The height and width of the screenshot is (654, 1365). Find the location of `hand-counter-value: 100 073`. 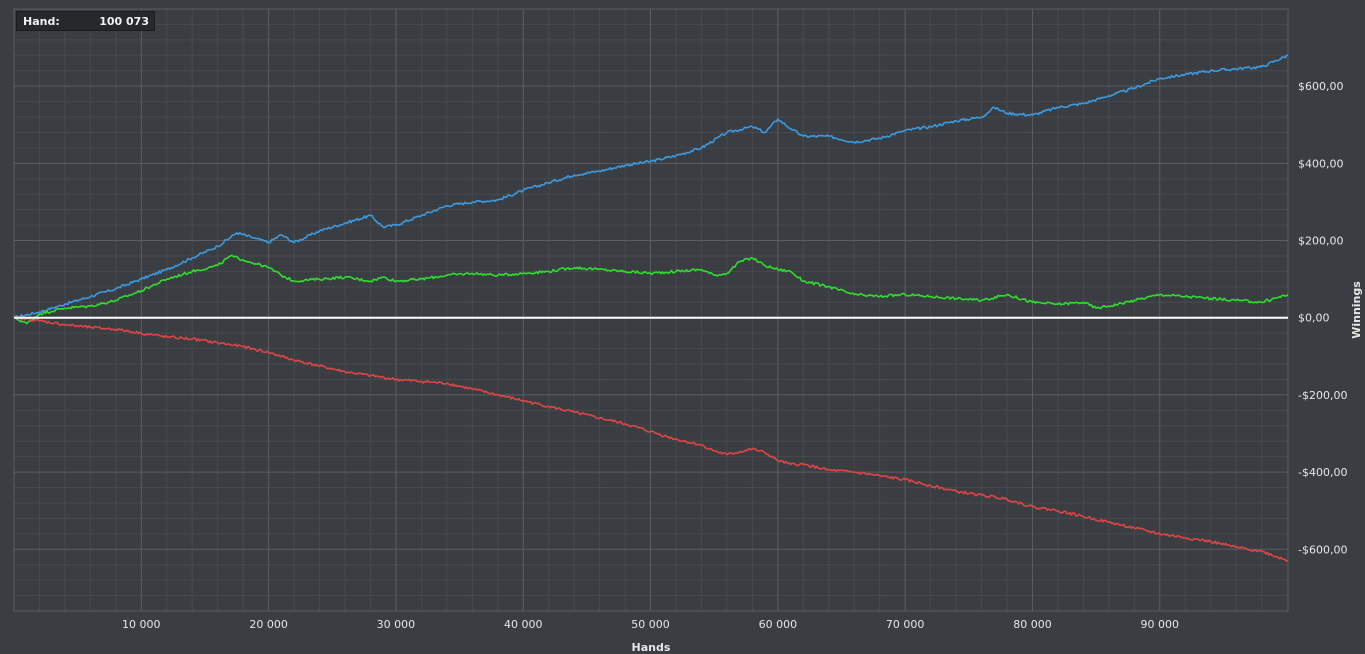

hand-counter-value: 100 073 is located at coordinates (124, 21).